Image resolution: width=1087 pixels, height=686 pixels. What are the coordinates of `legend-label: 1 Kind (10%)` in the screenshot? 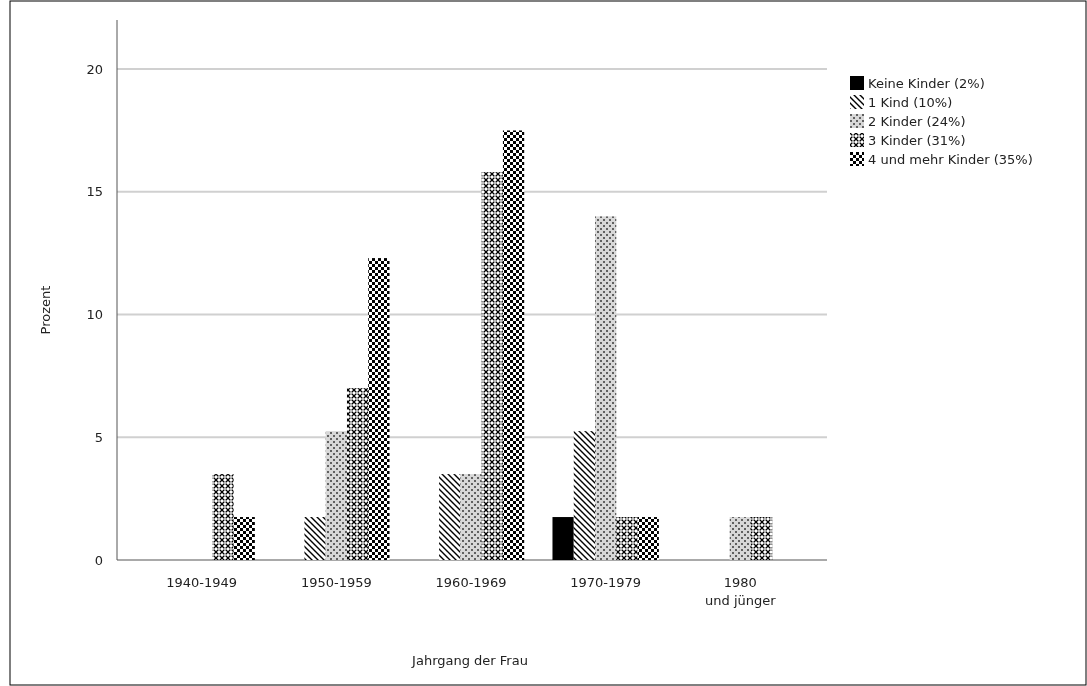 It's located at (910, 102).